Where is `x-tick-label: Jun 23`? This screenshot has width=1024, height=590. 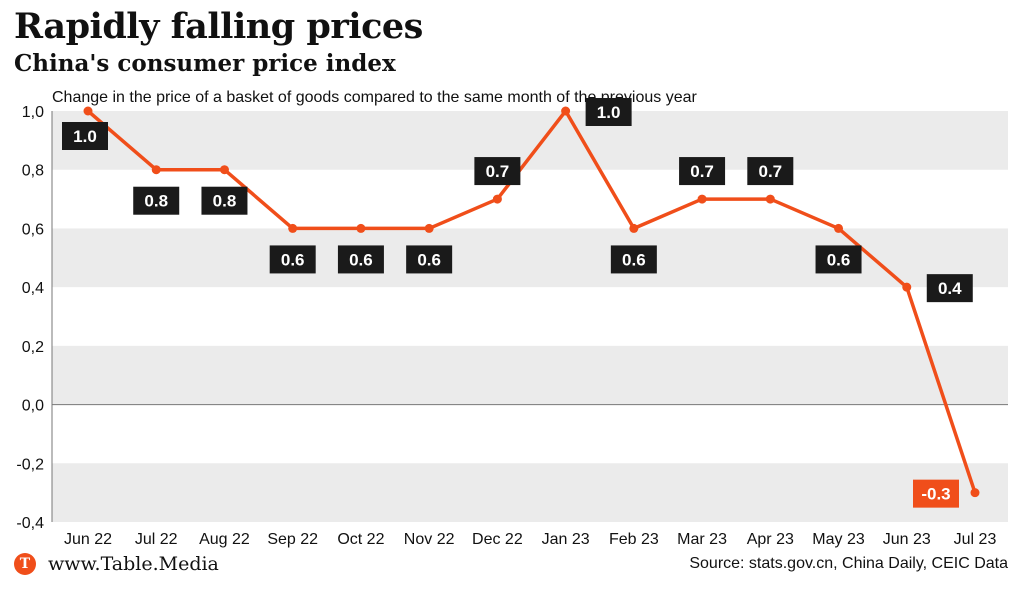
x-tick-label: Jun 23 is located at coordinates (907, 539).